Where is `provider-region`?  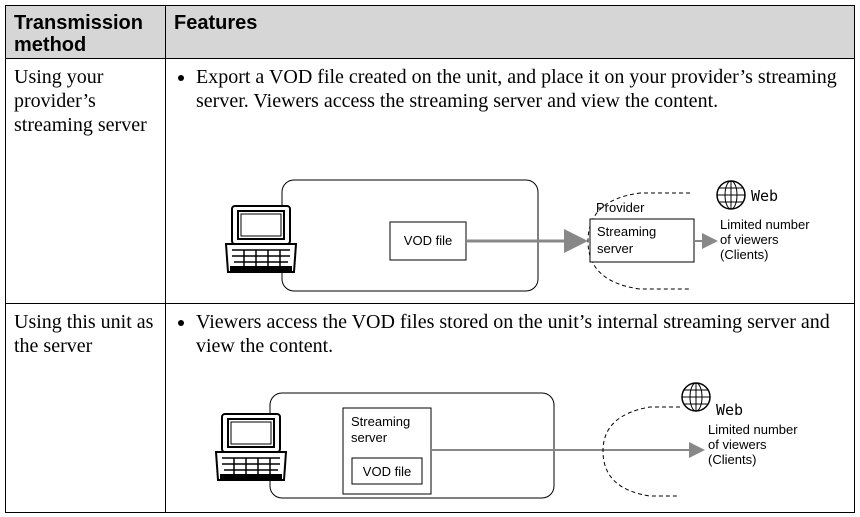 provider-region is located at coordinates (638, 241).